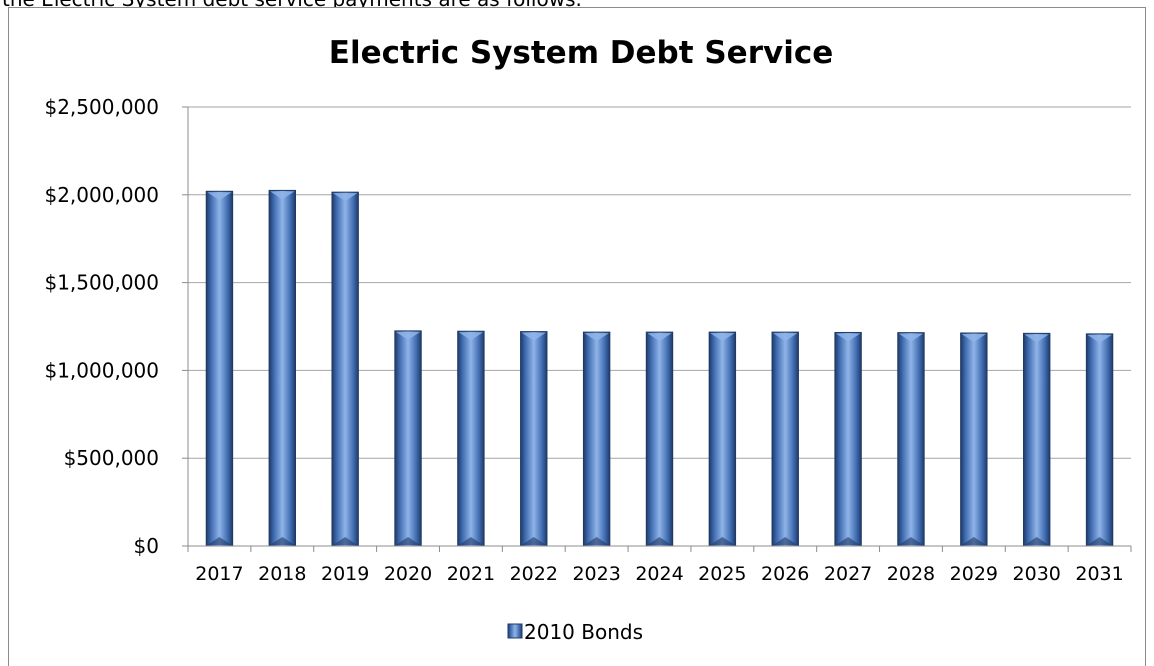 The width and height of the screenshot is (1154, 666). I want to click on x-tick-label: 2019, so click(345, 574).